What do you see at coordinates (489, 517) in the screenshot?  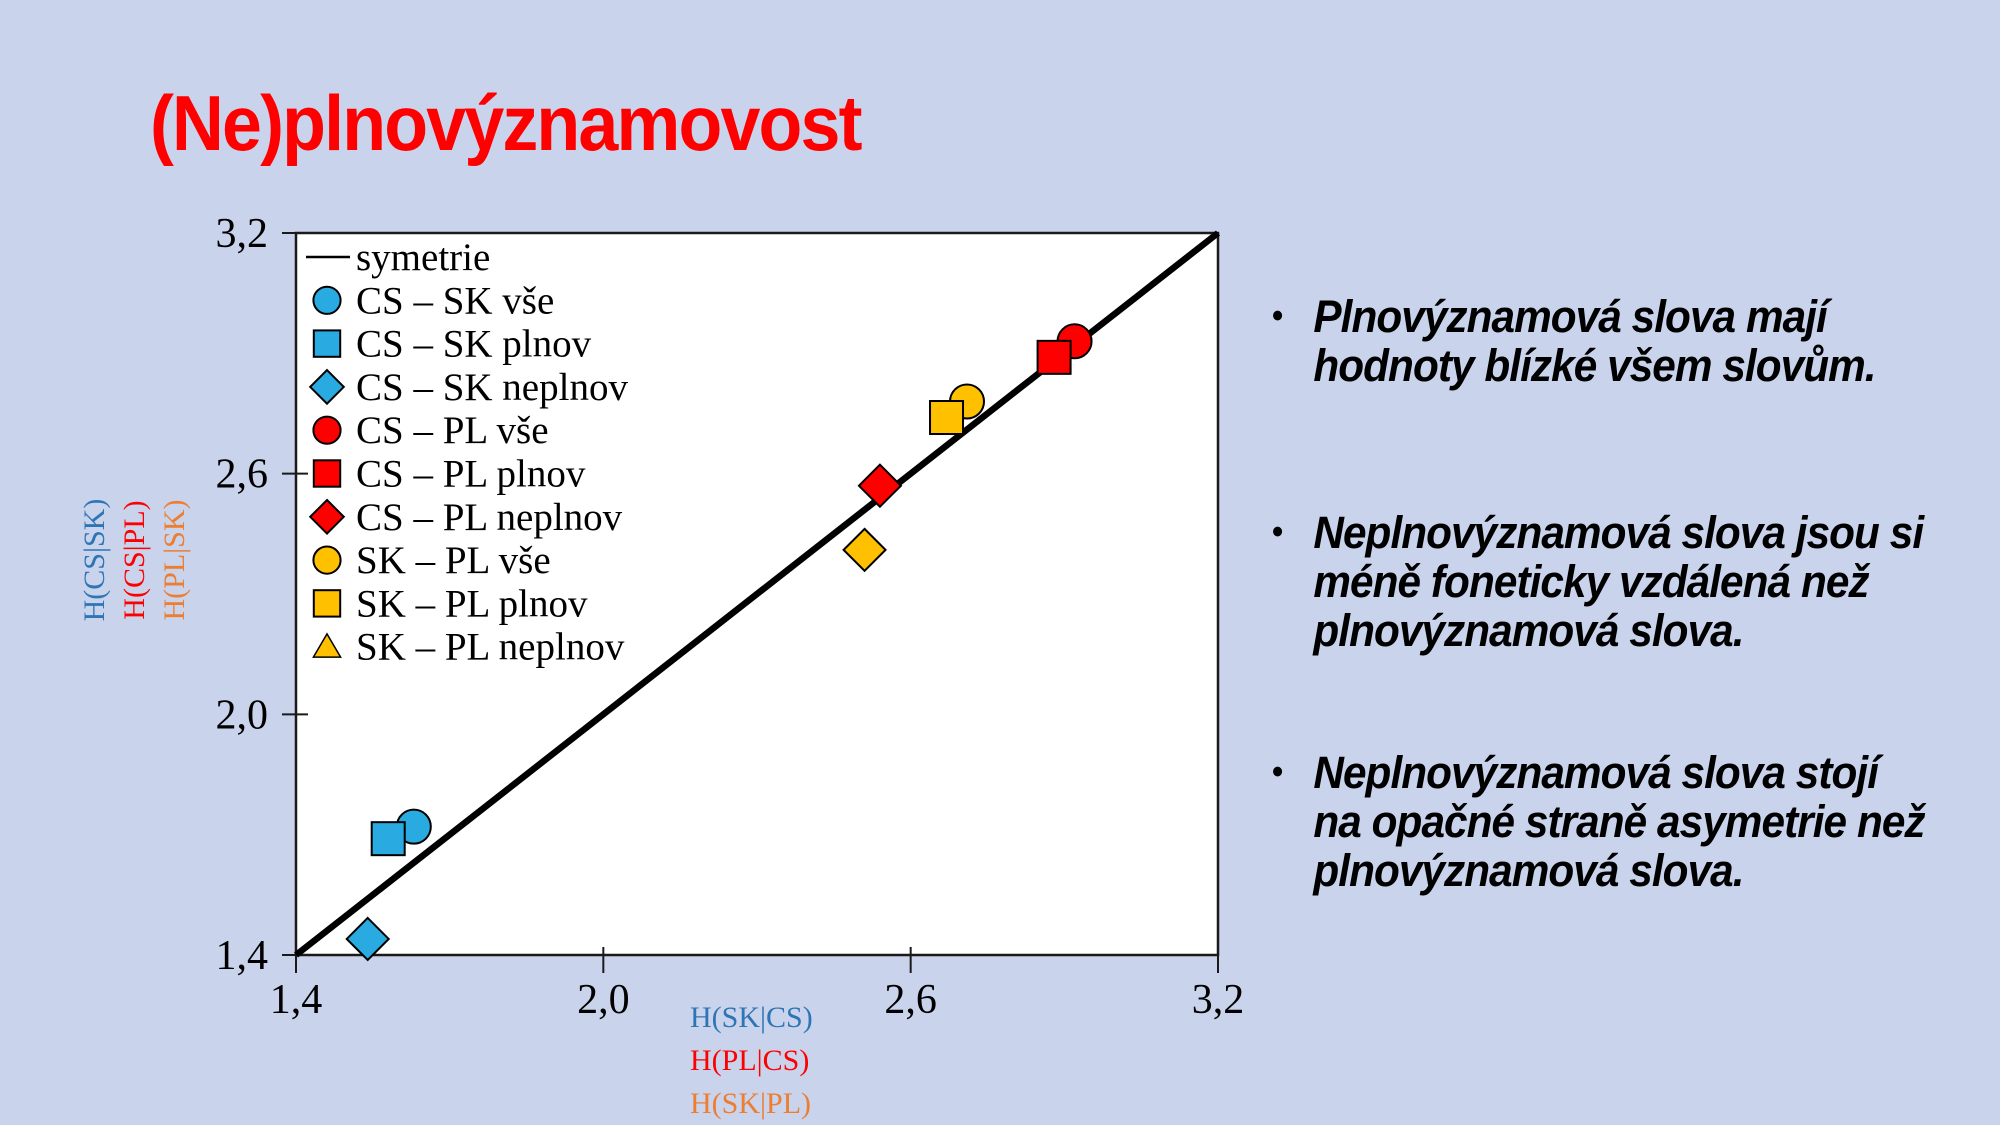 I see `legend-label: CS – PL neplnov` at bounding box center [489, 517].